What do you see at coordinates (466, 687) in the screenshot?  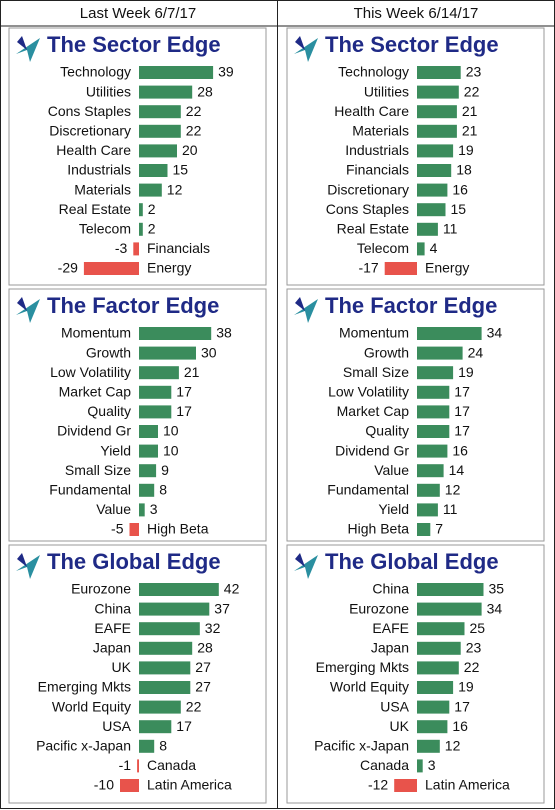 I see `value-label: 19` at bounding box center [466, 687].